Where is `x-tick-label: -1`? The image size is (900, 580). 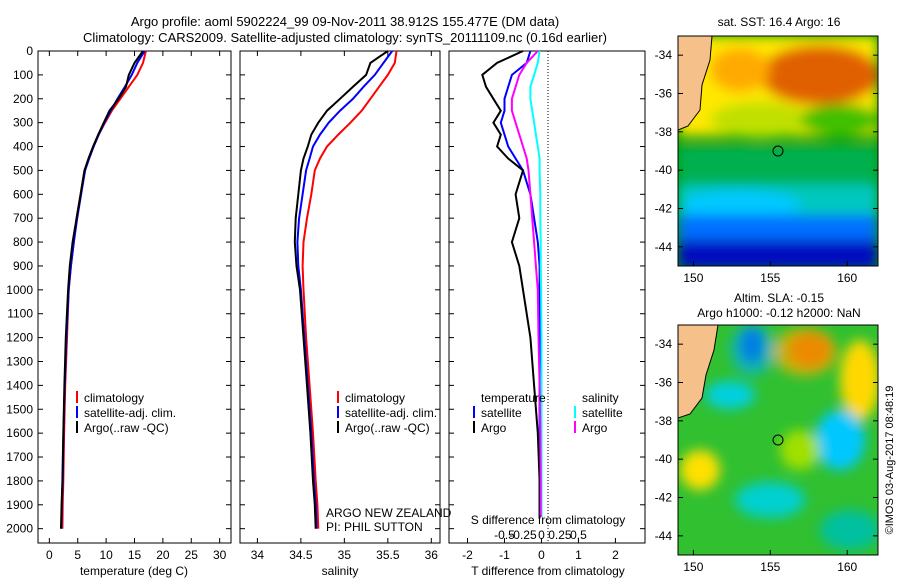
x-tick-label: -1 is located at coordinates (504, 555).